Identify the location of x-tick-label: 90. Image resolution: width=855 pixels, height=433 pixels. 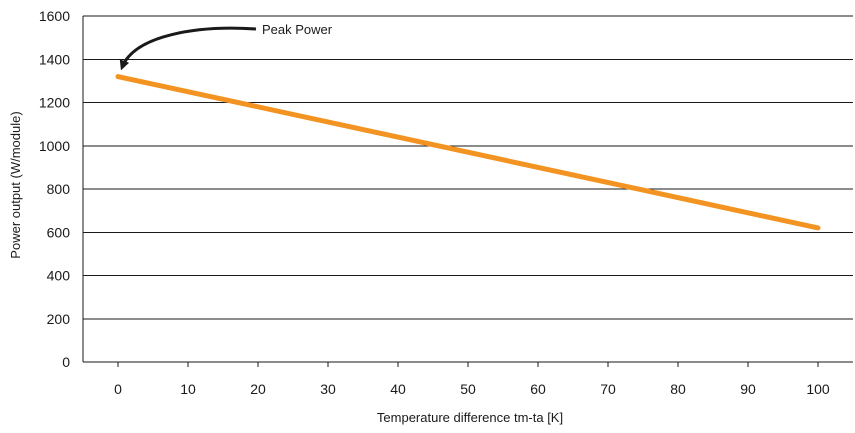
(748, 389).